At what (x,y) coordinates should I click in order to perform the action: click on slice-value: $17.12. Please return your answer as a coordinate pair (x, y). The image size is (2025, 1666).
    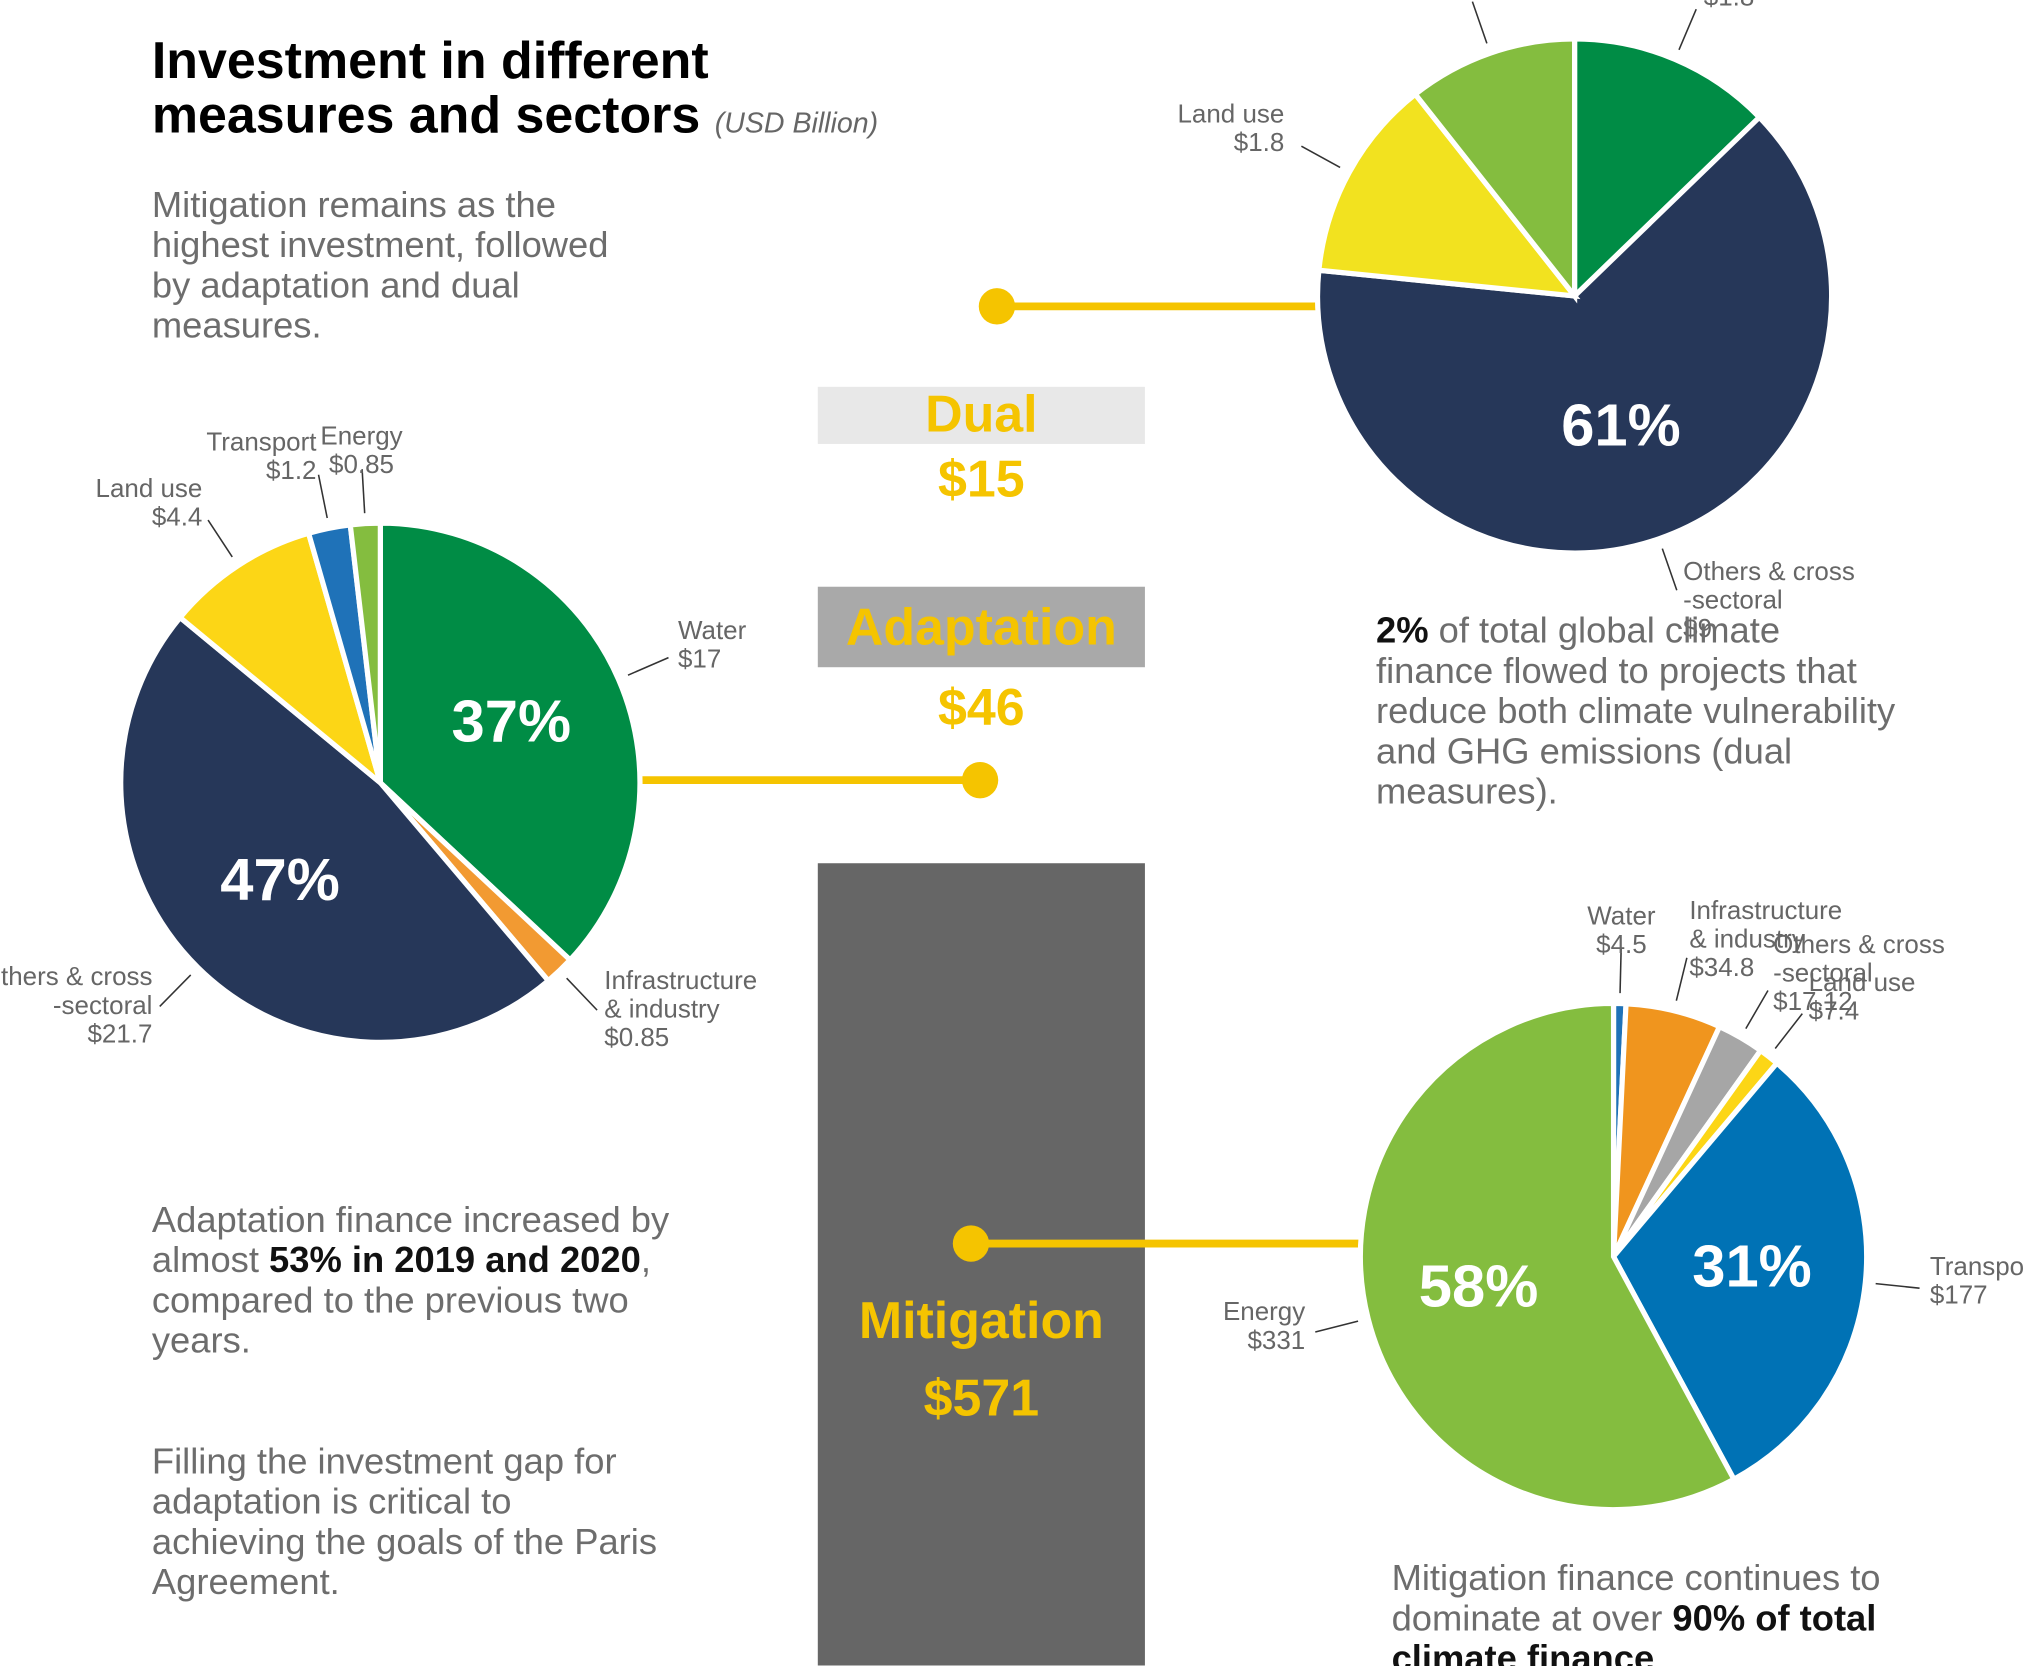
    Looking at the image, I should click on (1812, 1001).